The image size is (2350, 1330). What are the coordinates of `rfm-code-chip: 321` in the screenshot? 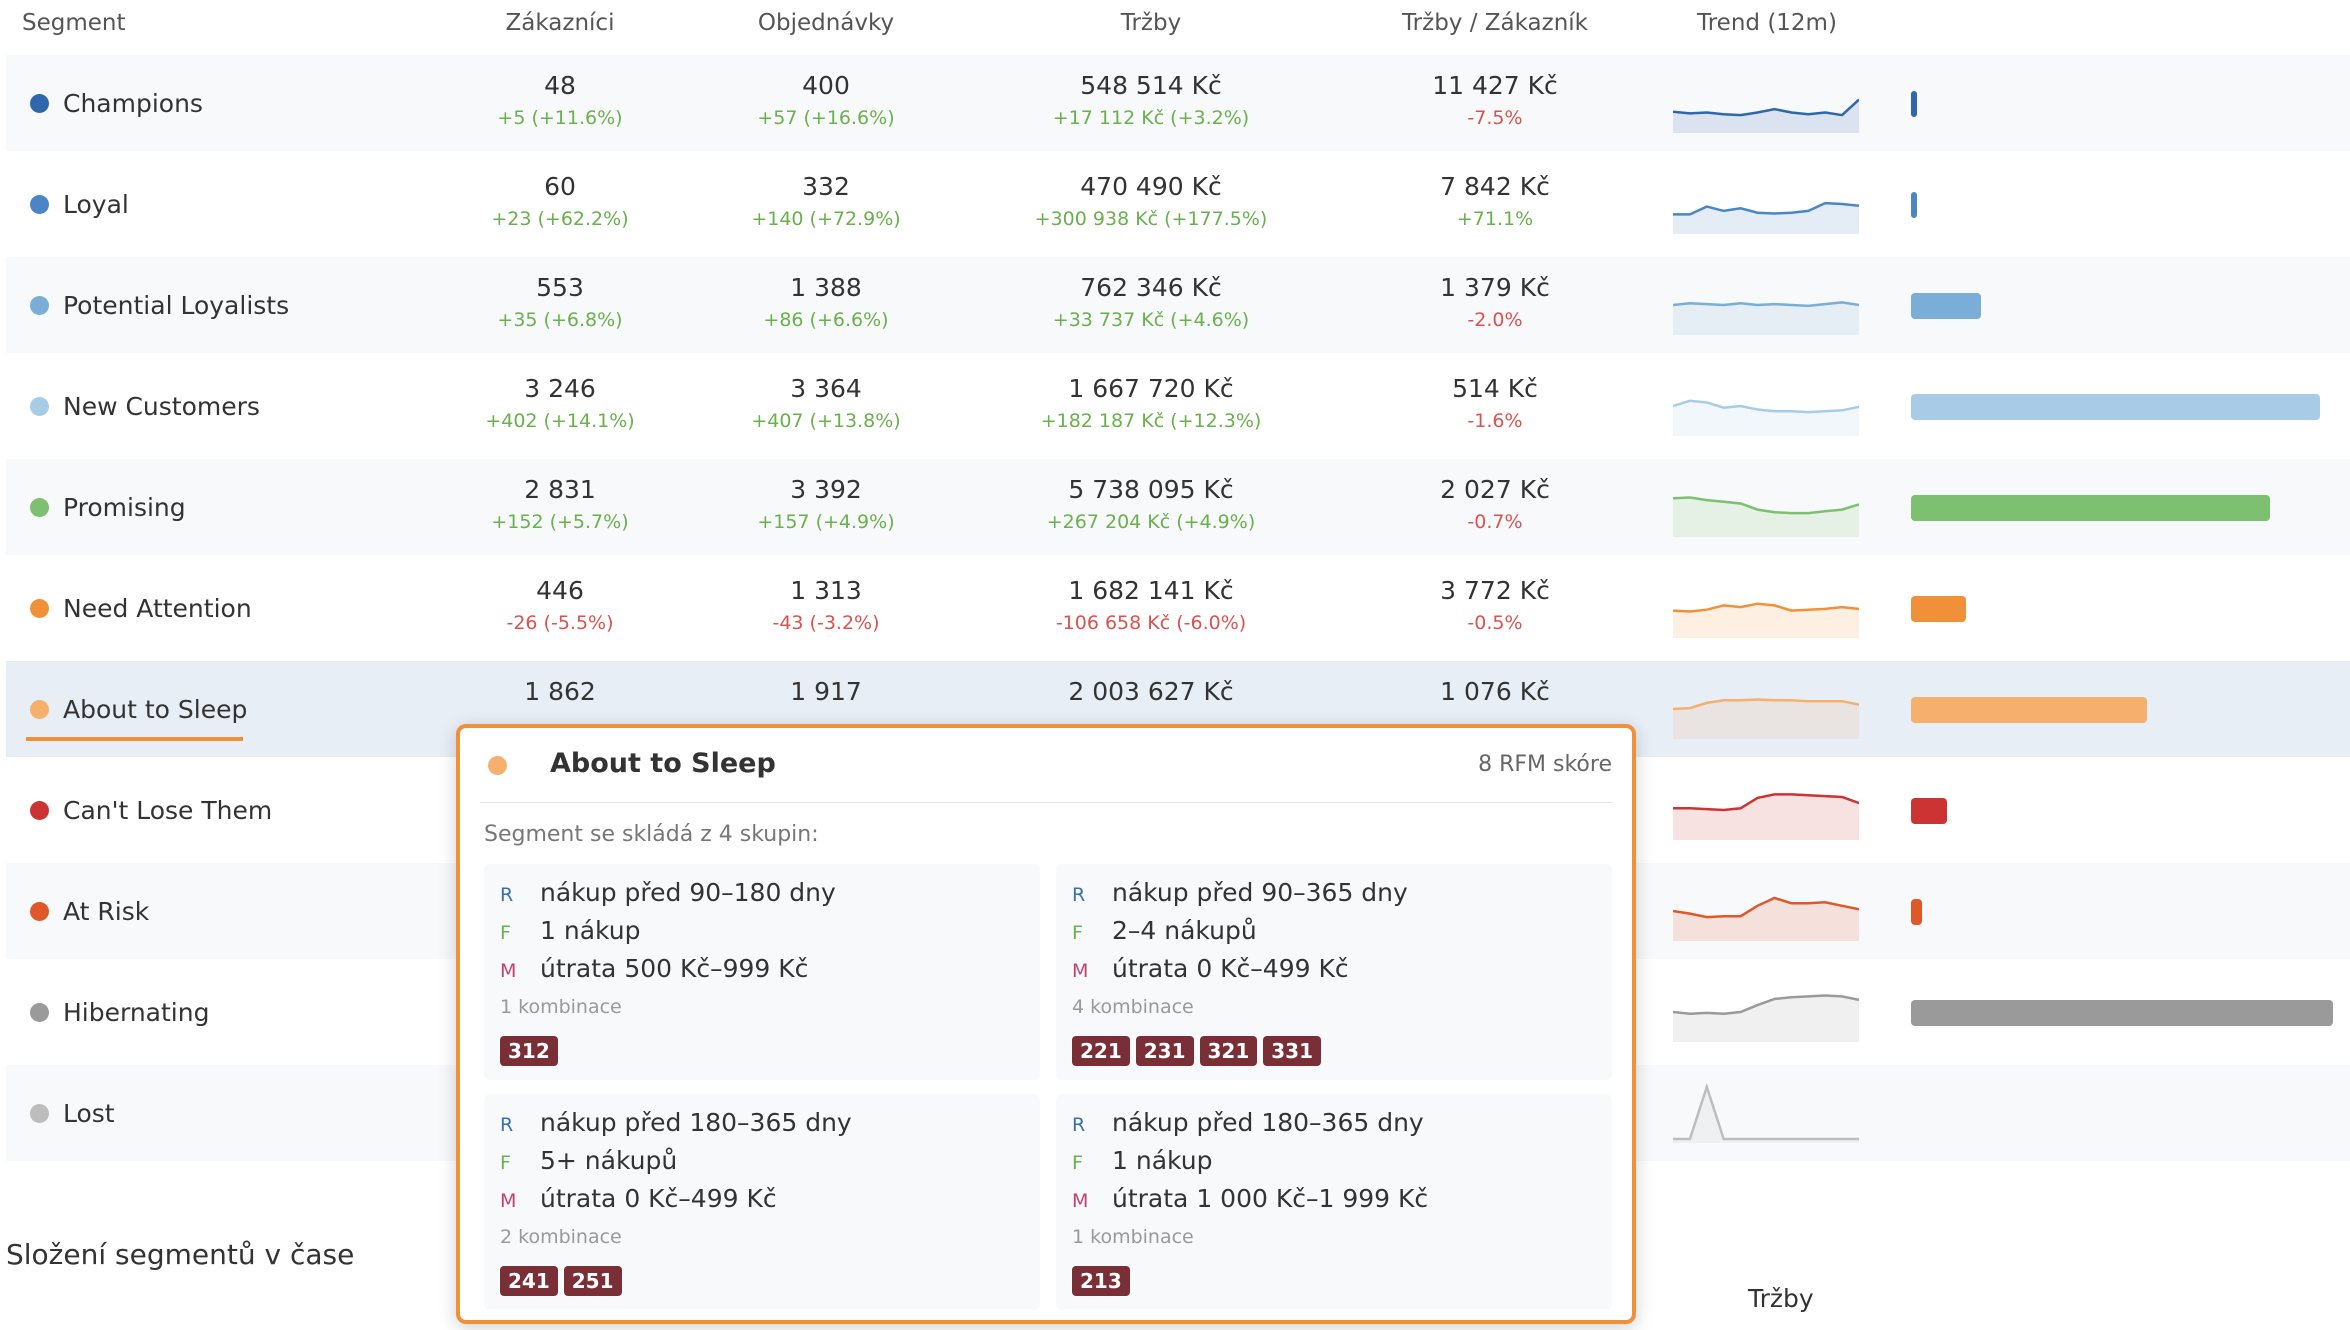 It's located at (1228, 1051).